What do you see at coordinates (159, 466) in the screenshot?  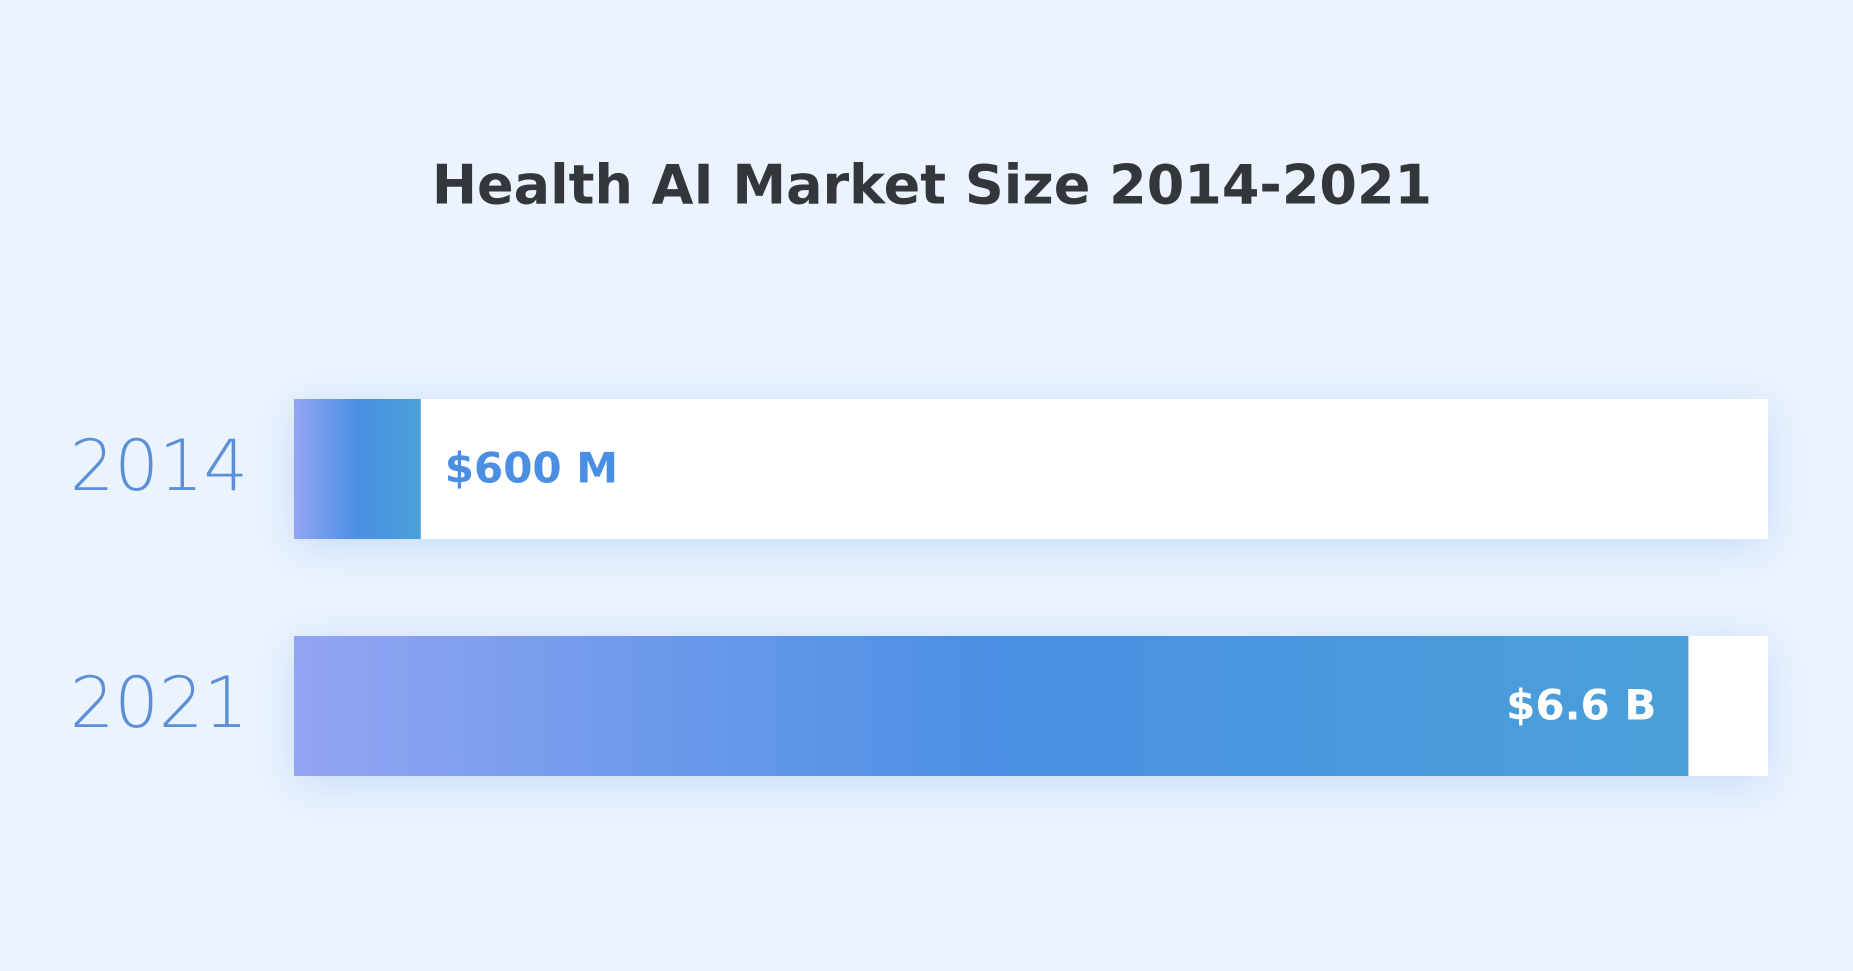 I see `category-label: 2014` at bounding box center [159, 466].